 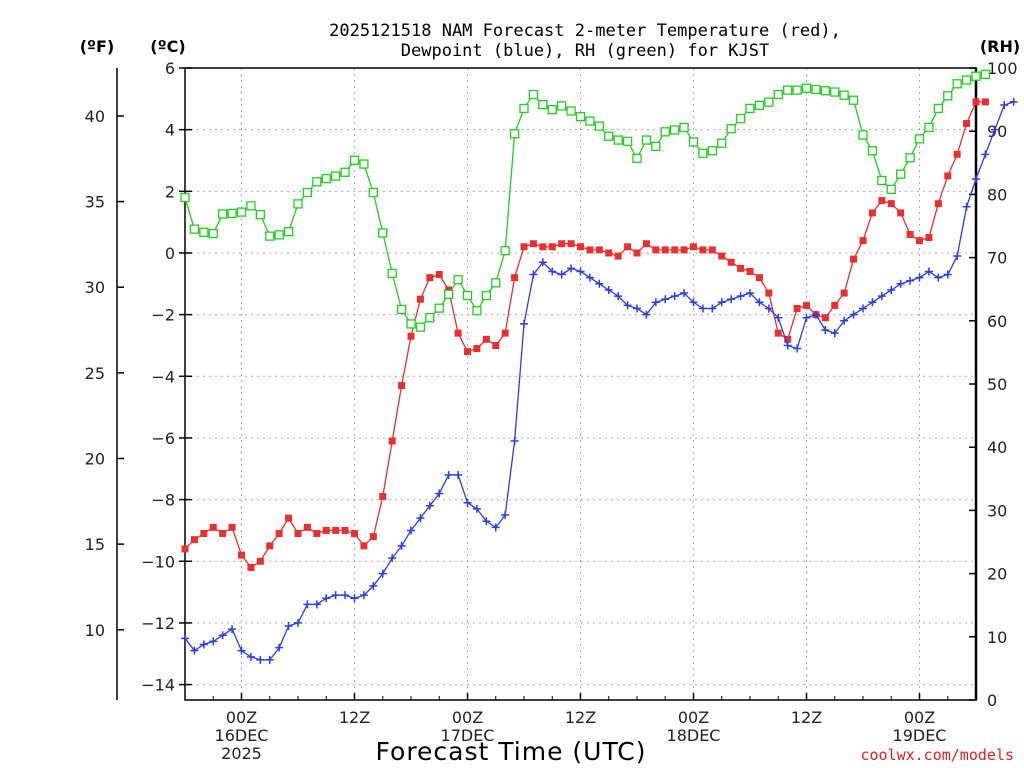 I want to click on fahrenheit-tick-label: 30, so click(x=95, y=287).